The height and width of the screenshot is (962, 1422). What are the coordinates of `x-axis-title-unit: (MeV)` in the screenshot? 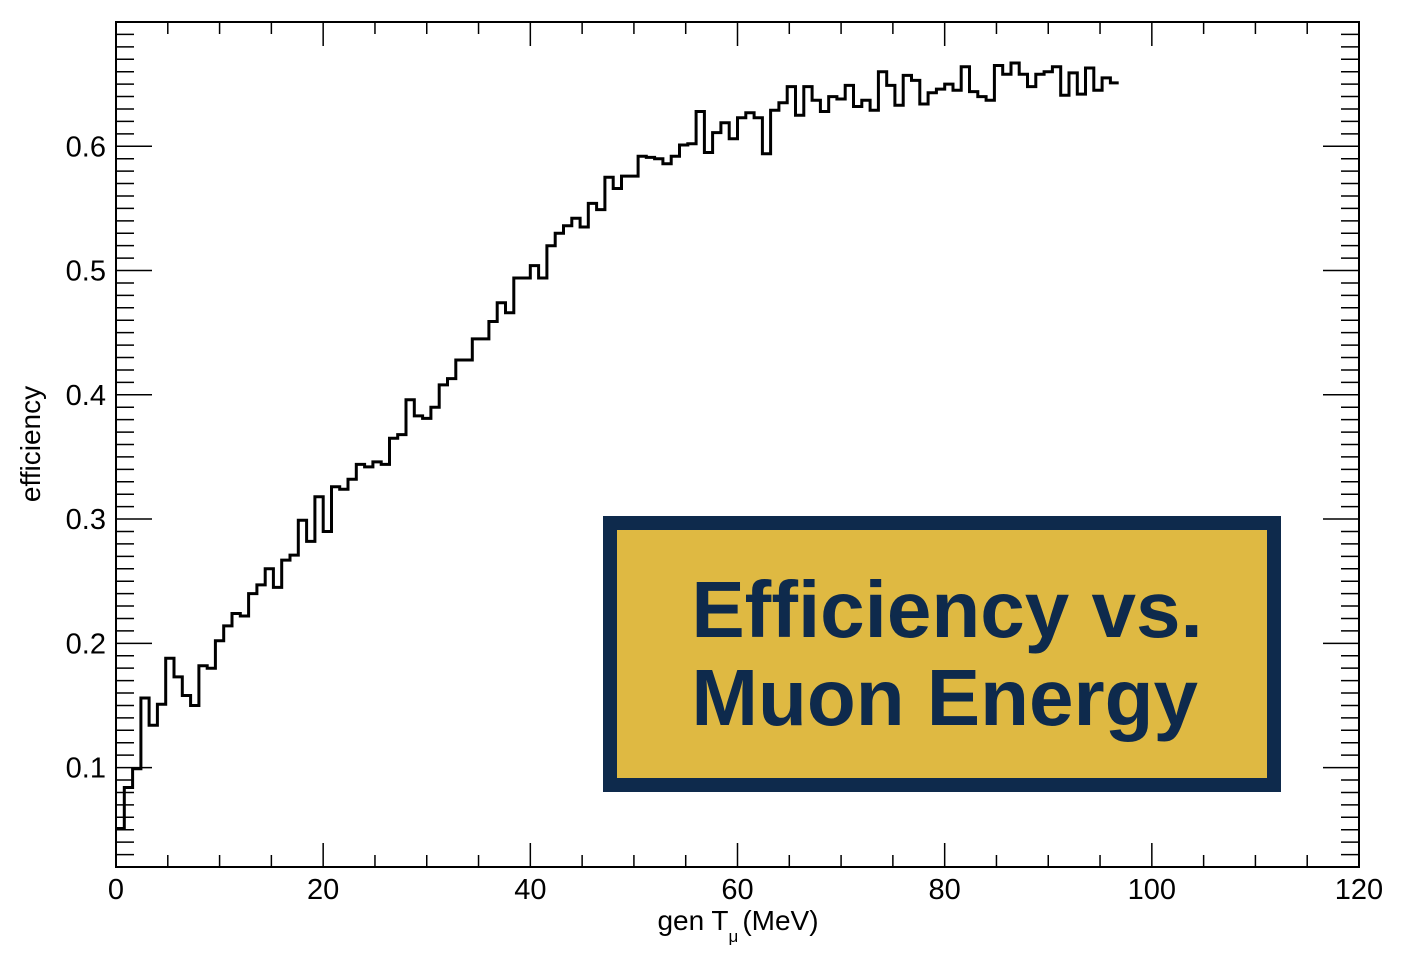 It's located at (780, 920).